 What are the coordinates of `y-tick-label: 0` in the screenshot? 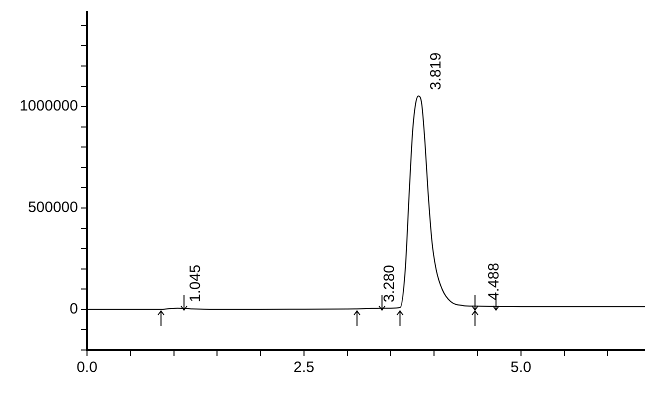 It's located at (74, 309).